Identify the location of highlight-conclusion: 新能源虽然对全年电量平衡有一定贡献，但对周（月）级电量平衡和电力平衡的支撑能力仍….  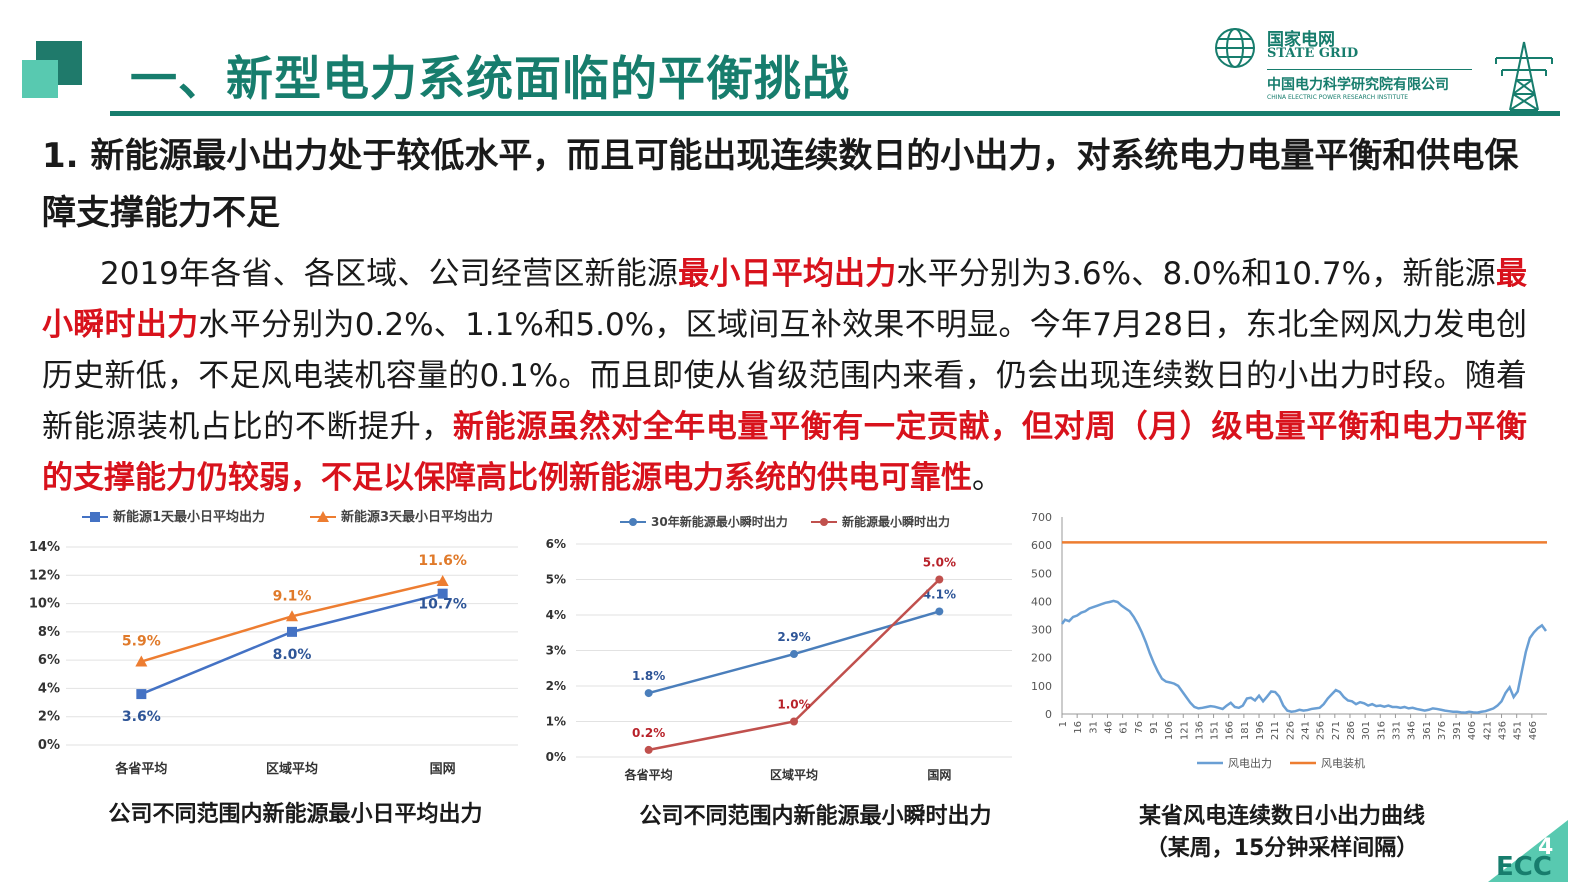
(785, 452).